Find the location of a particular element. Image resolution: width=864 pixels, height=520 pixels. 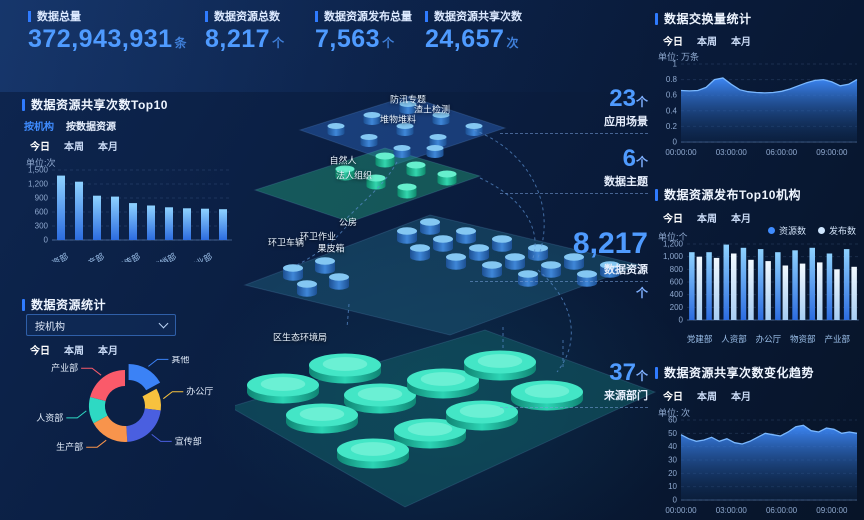

kpi-card-share-count: 数据资源共享次数 24,657 次 is located at coordinates (495, 31).